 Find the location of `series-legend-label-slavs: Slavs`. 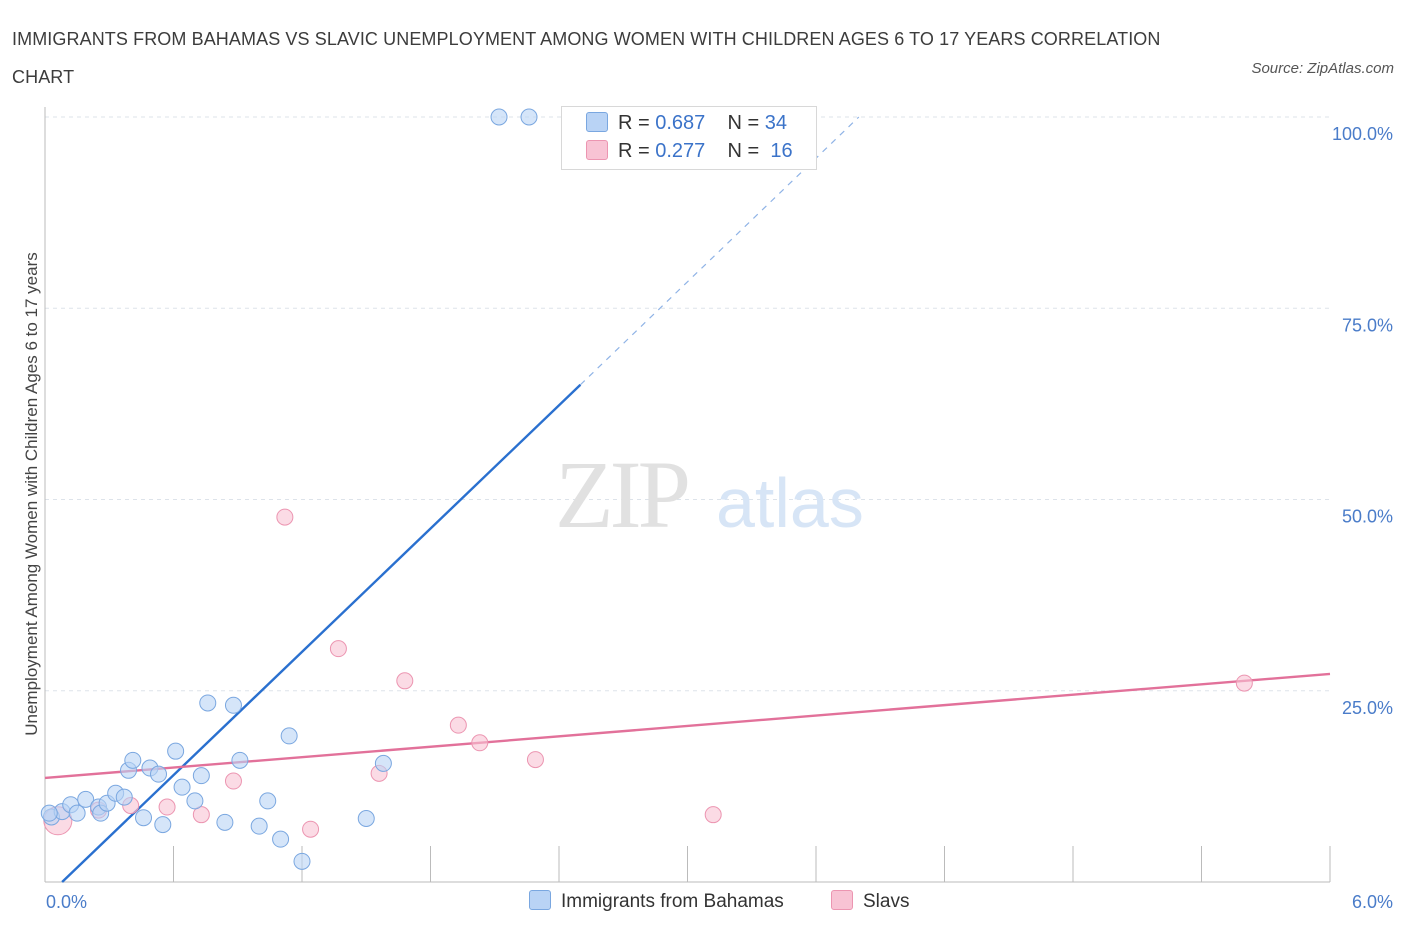

series-legend-label-slavs: Slavs is located at coordinates (886, 901).